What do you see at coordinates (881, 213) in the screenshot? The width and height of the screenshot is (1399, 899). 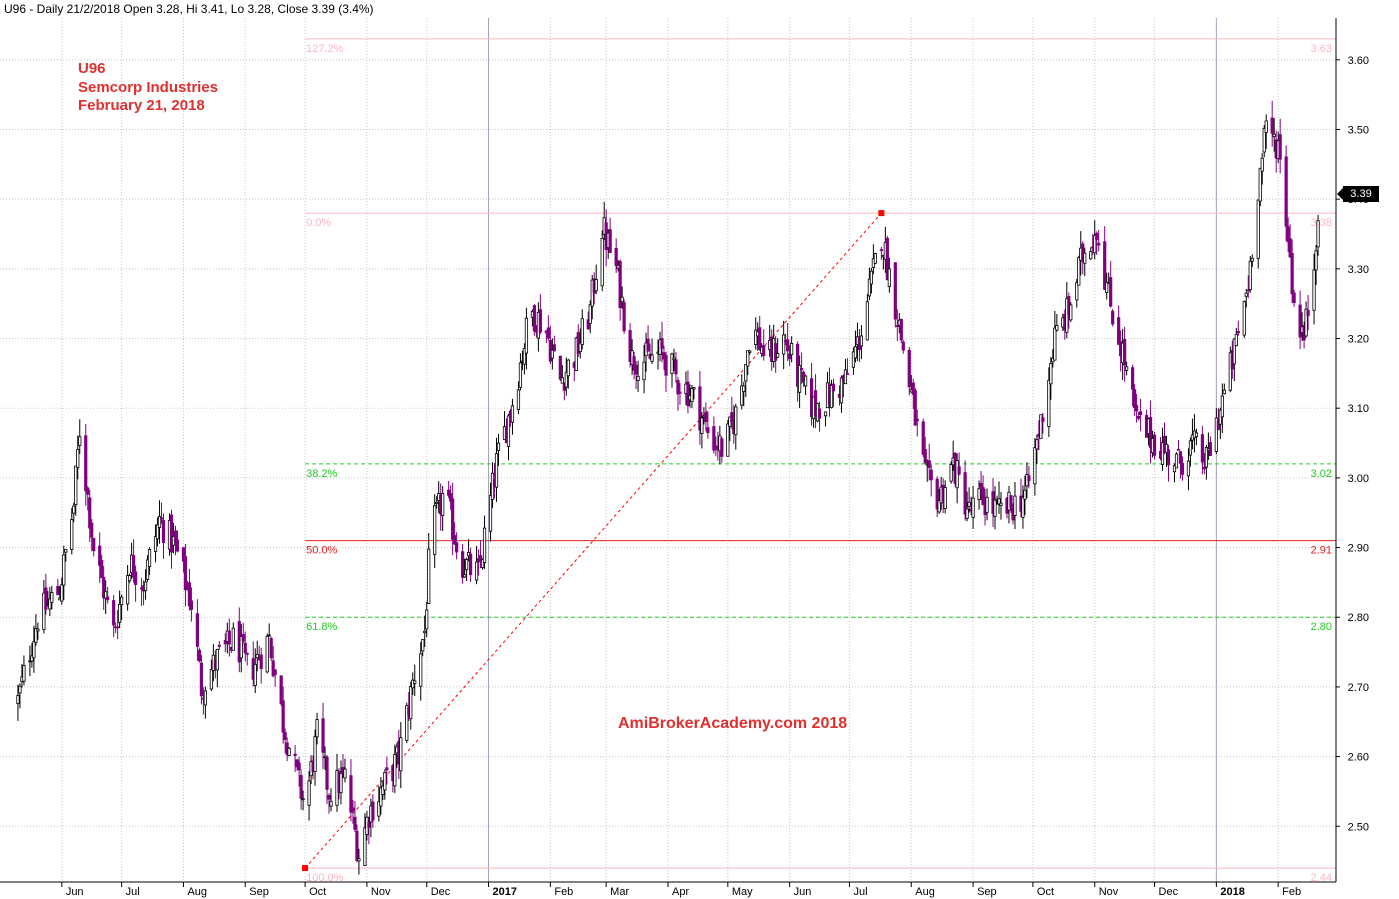 I see `fib-swing-end-point` at bounding box center [881, 213].